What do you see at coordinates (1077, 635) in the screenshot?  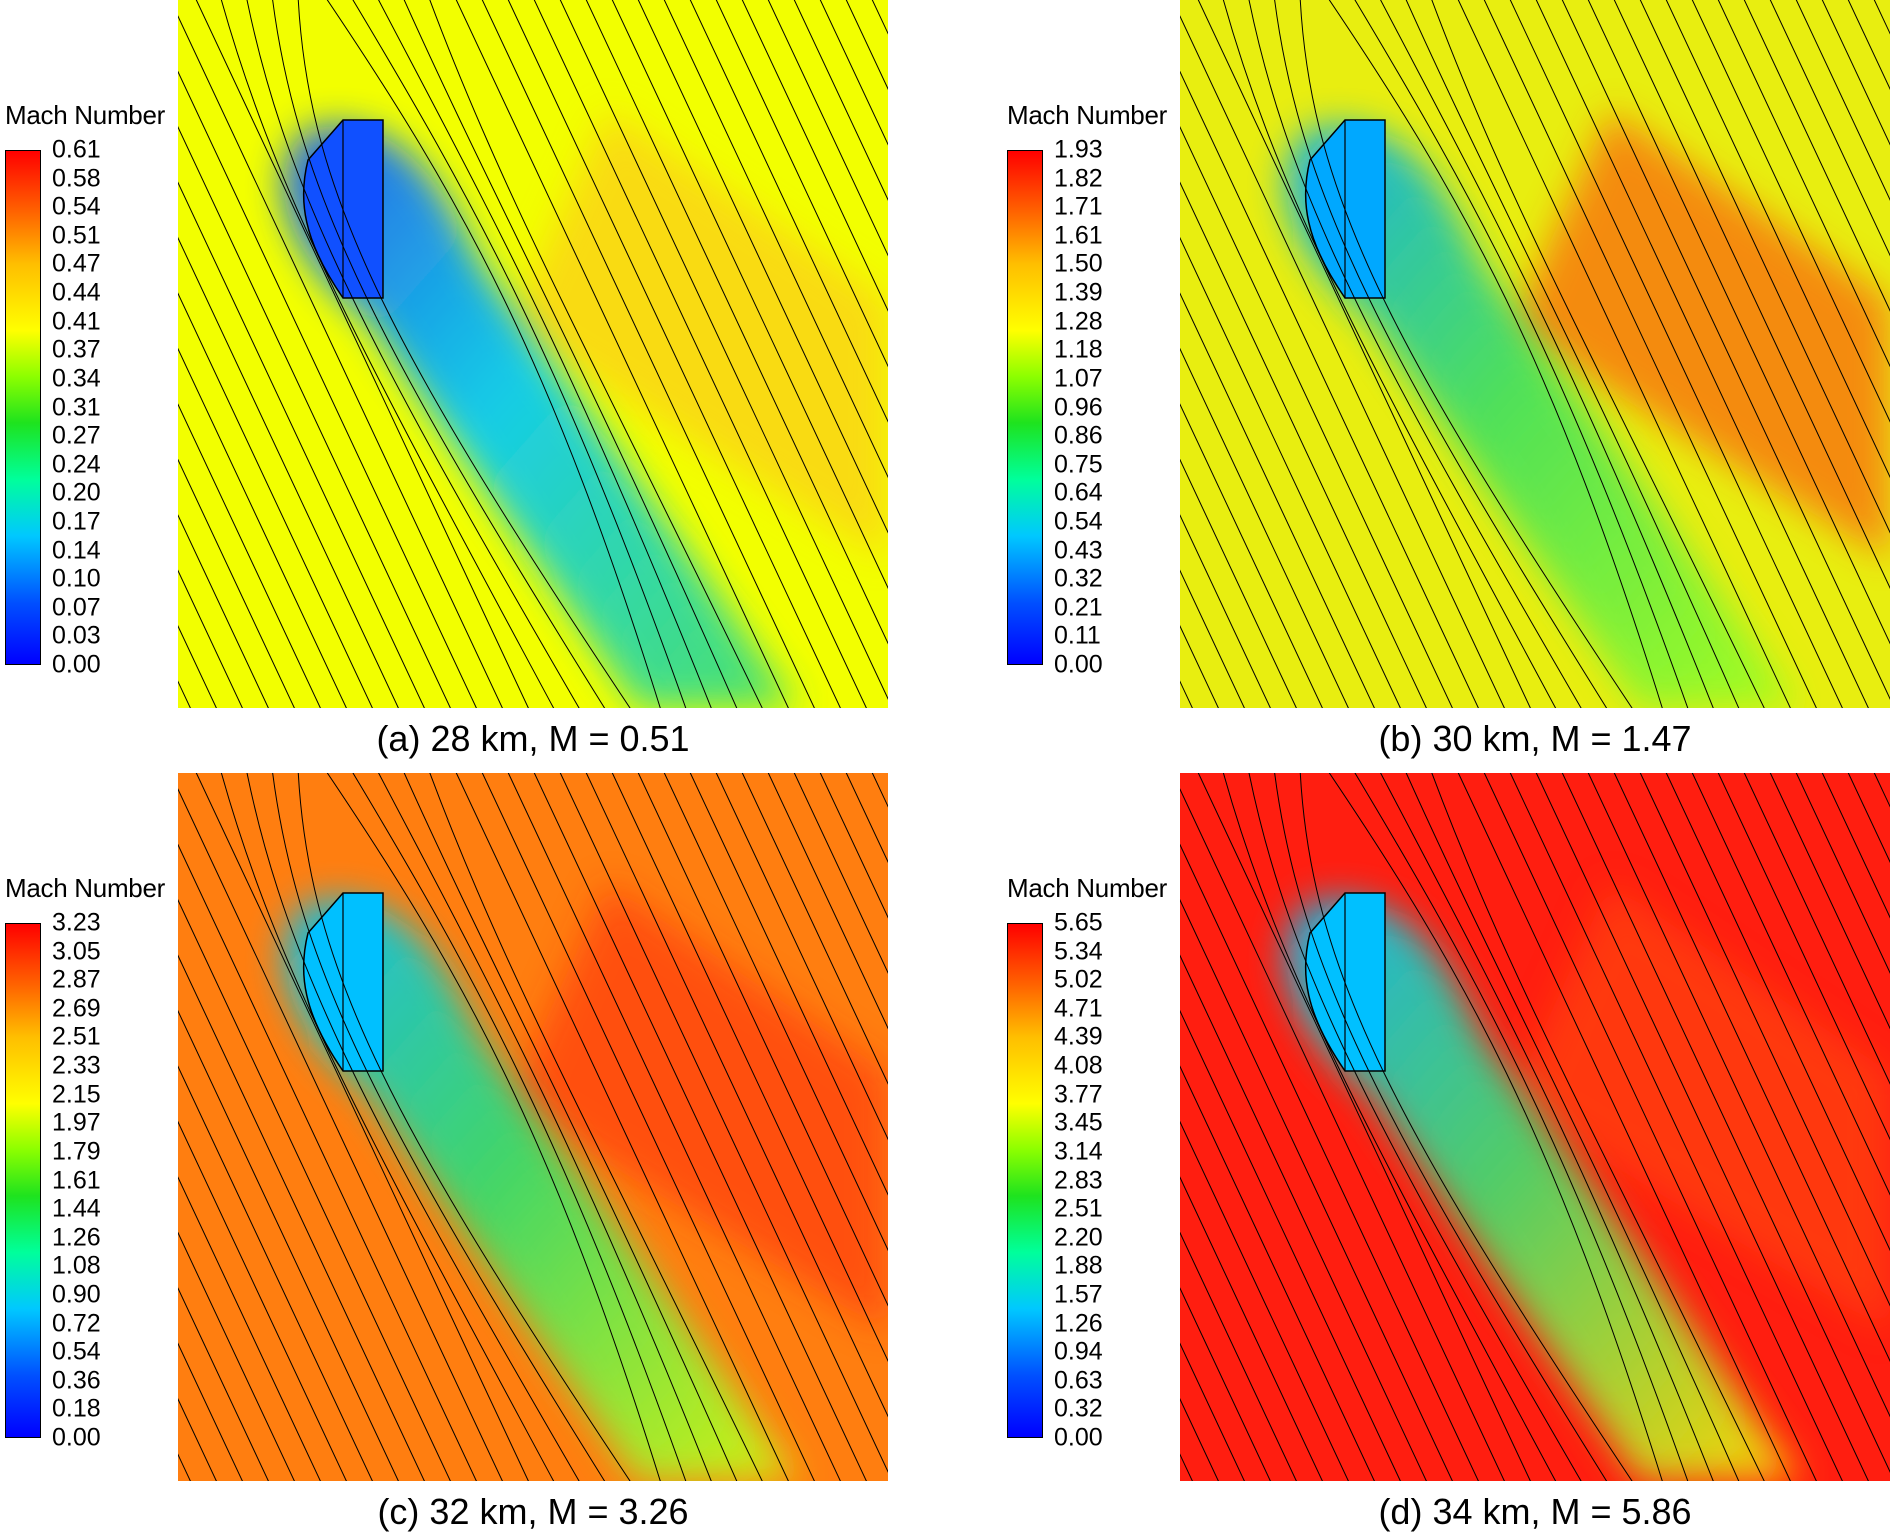 I see `colorbar-tick-label: 0.11` at bounding box center [1077, 635].